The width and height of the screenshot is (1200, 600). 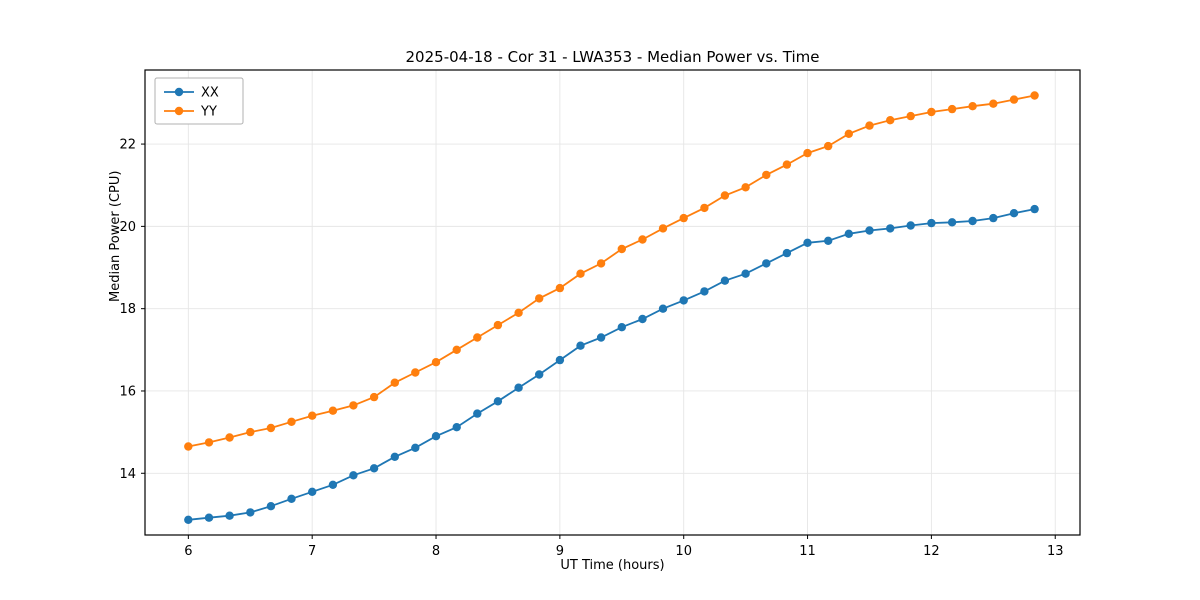 I want to click on x-tick-label: 7, so click(x=312, y=551).